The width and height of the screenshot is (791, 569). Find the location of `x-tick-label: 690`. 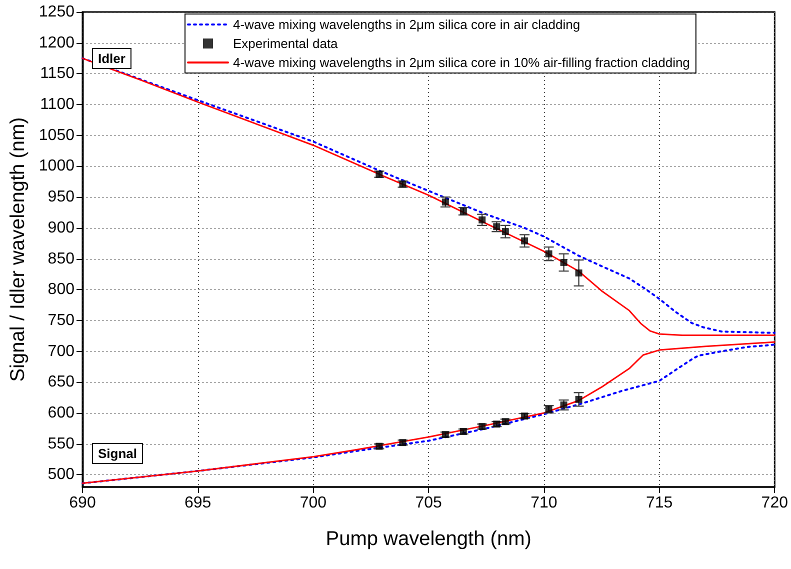

x-tick-label: 690 is located at coordinates (82, 503).